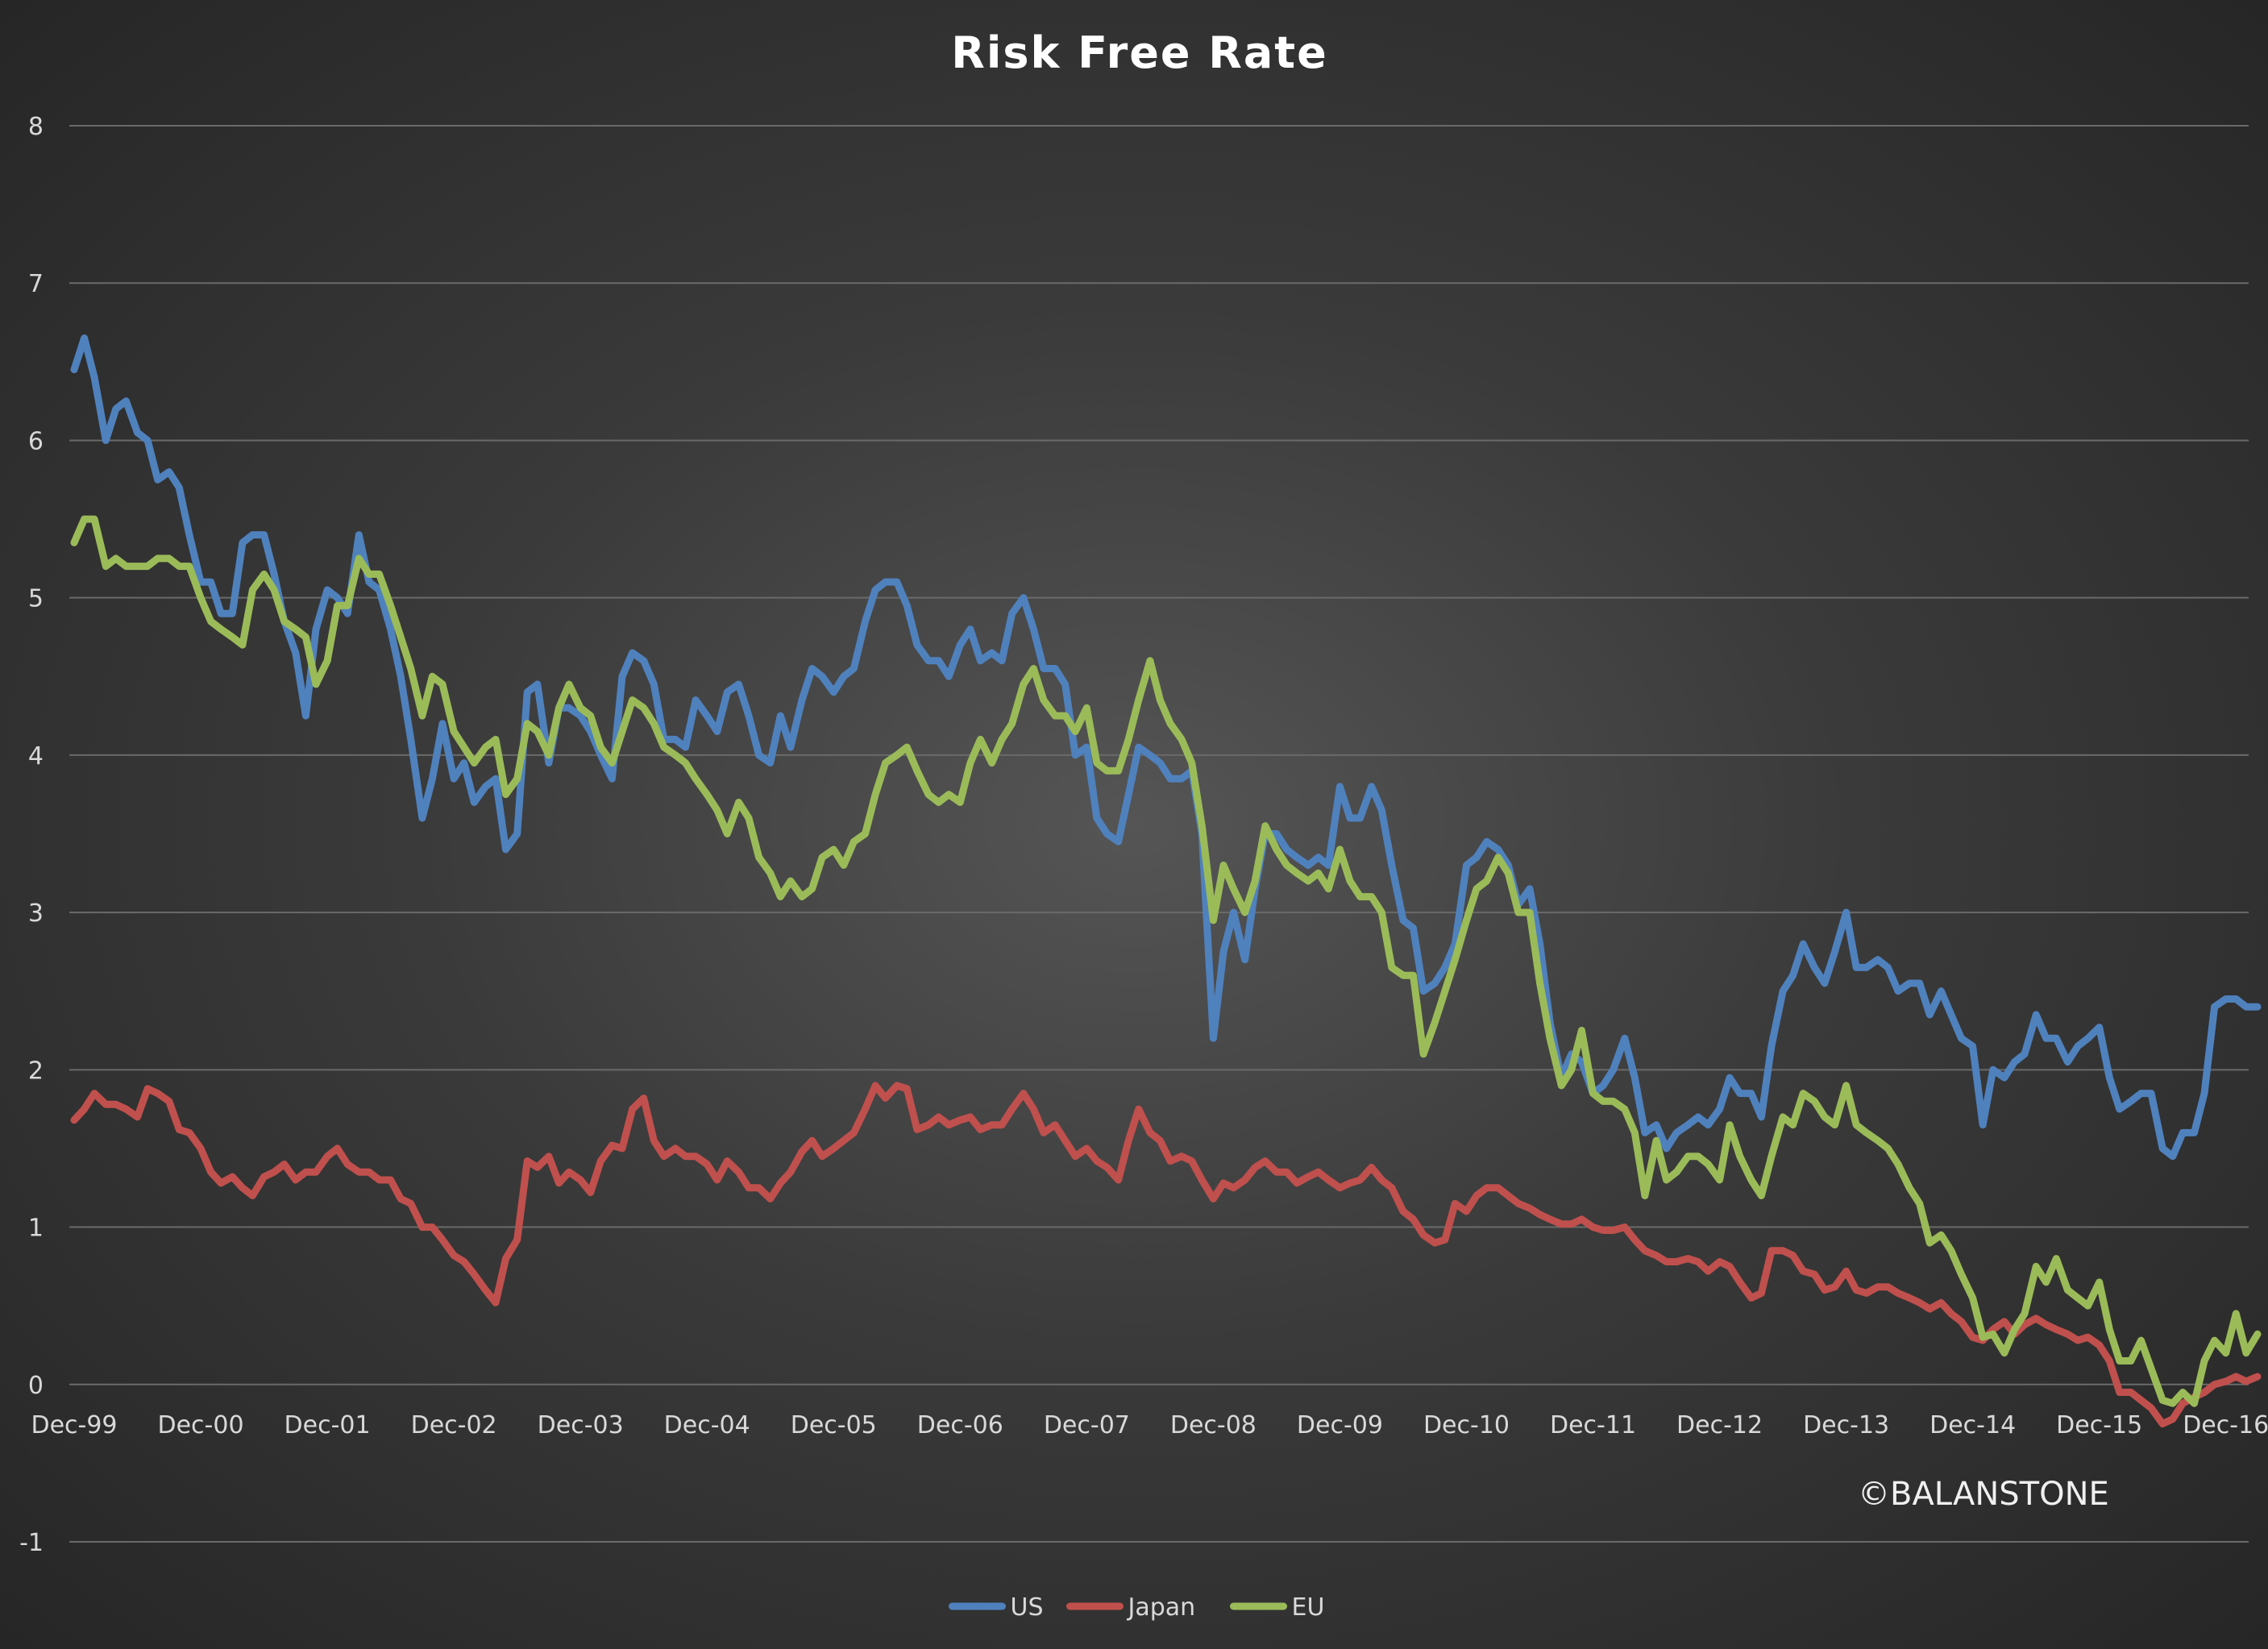 The image size is (2268, 1649). Describe the element at coordinates (36, 1071) in the screenshot. I see `y-tick-label: 2` at that location.